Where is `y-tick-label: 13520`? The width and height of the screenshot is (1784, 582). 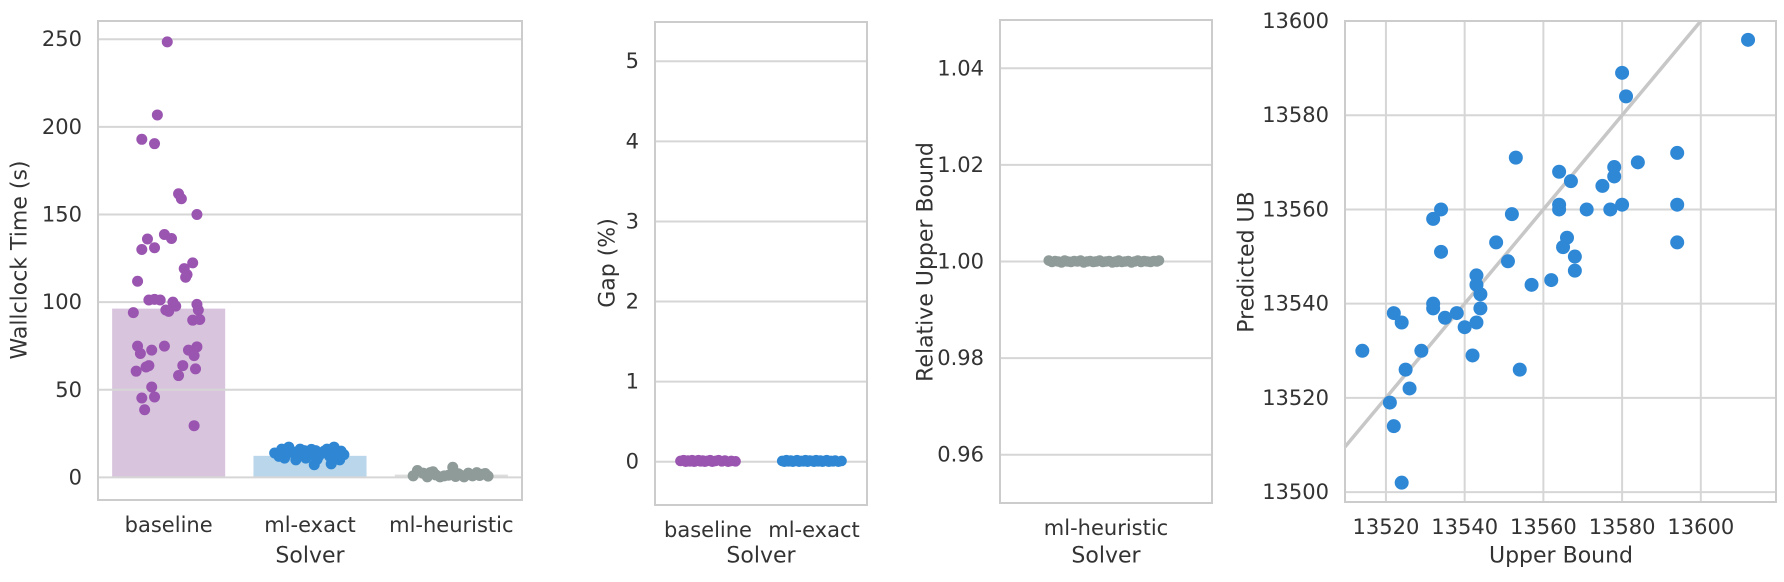 y-tick-label: 13520 is located at coordinates (1295, 398).